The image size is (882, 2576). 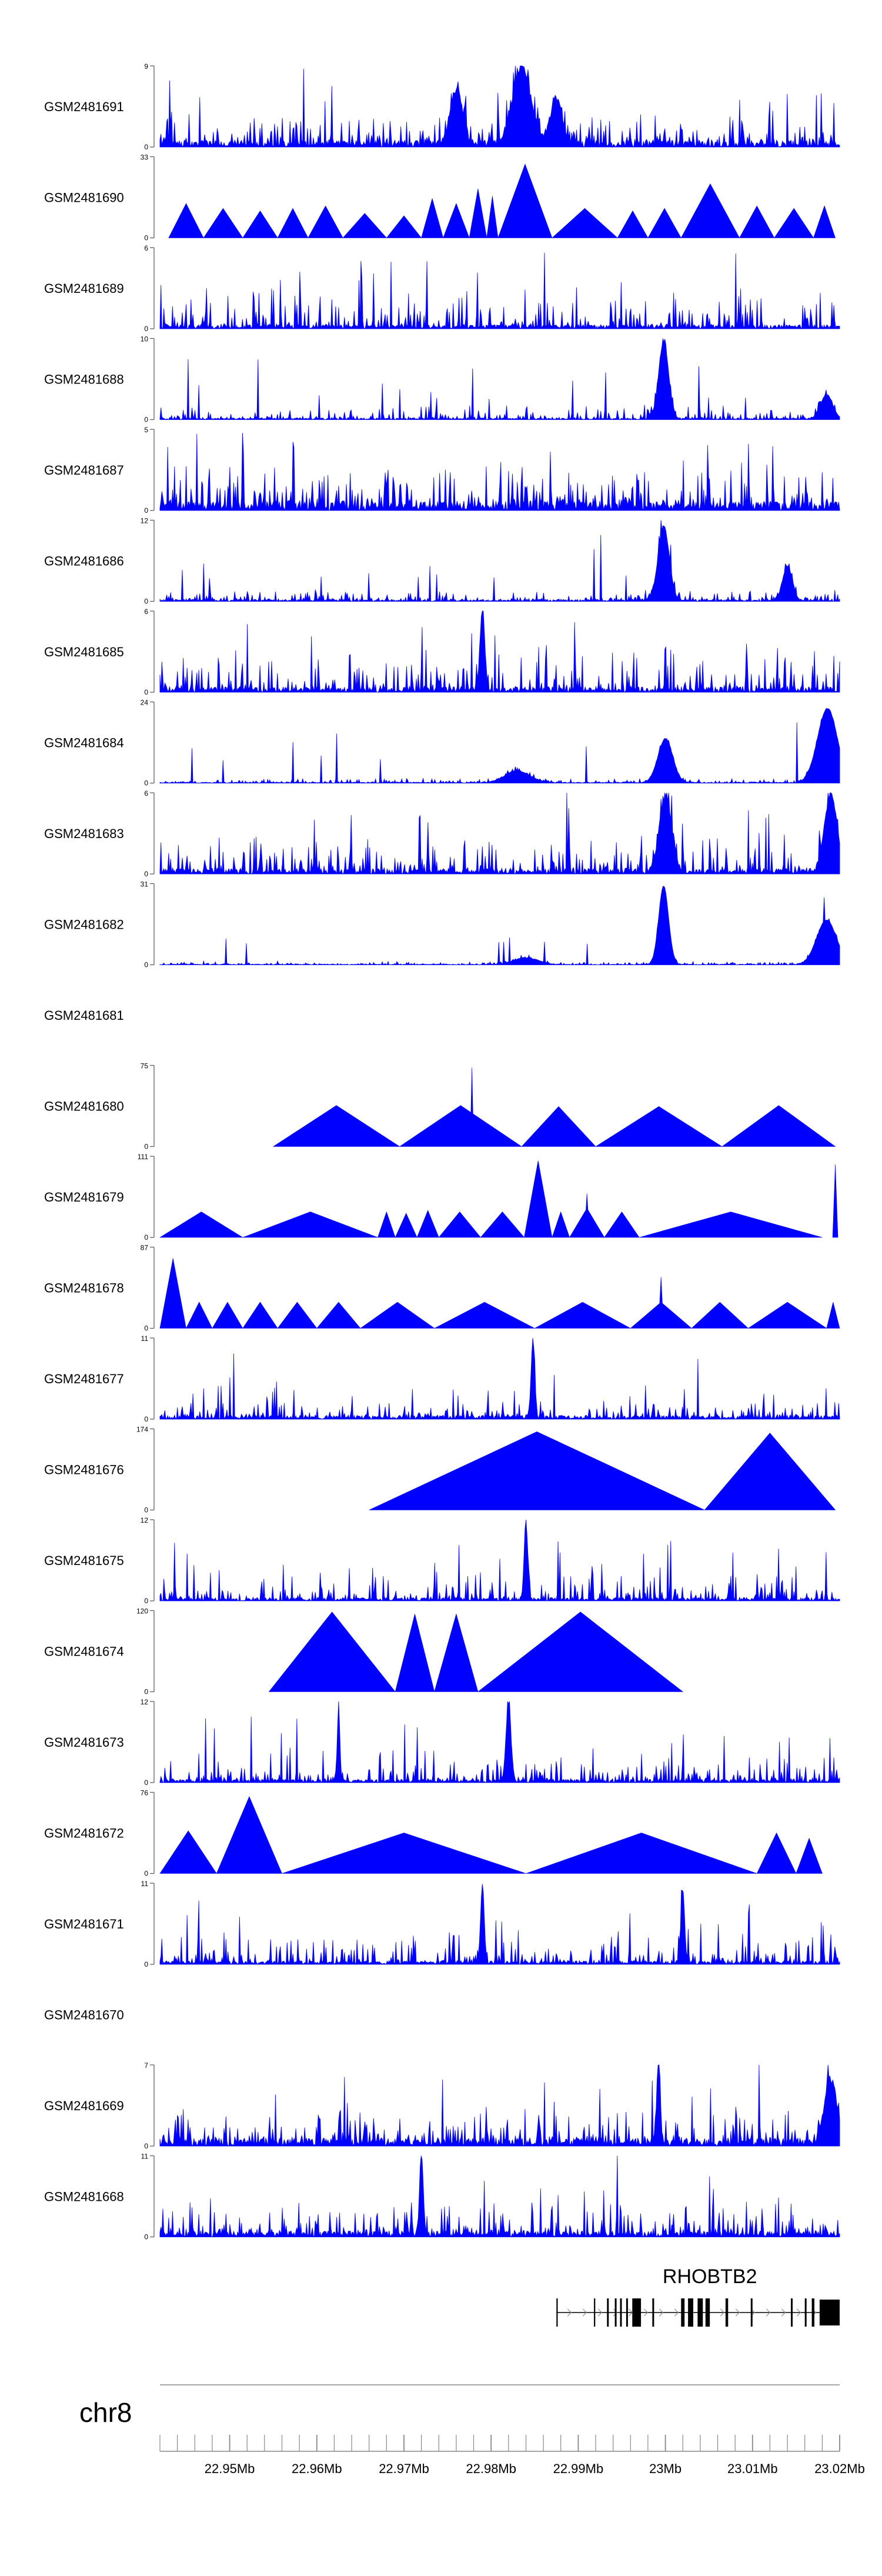 I want to click on track-GSM2481689: GSM2481689 6 0, so click(x=442, y=288).